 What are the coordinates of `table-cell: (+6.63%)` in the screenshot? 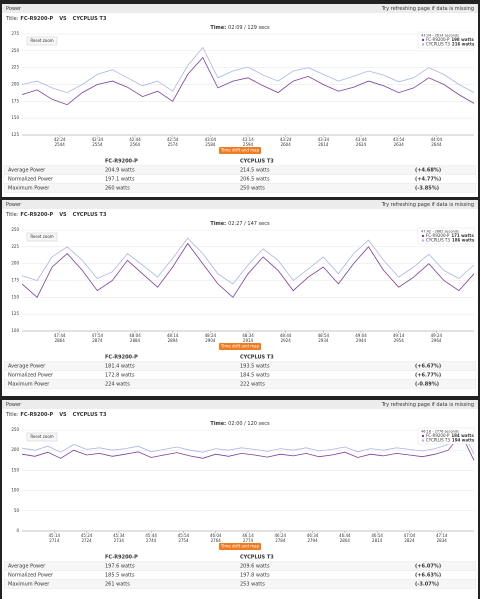 It's located at (428, 576).